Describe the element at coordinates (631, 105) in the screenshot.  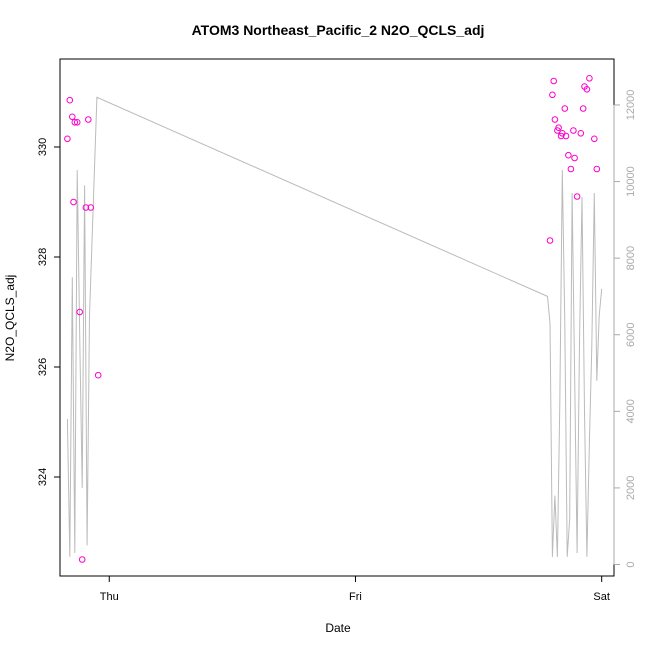
I see `y2-tick-label: 12000` at that location.